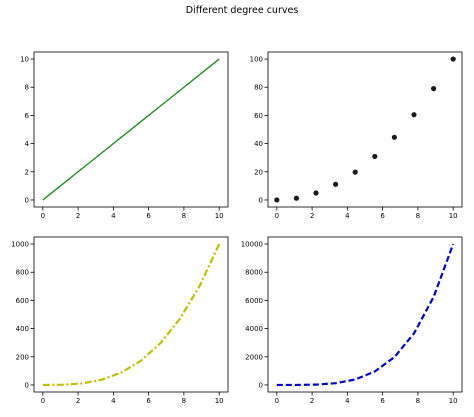 This screenshot has height=417, width=474. What do you see at coordinates (258, 116) in the screenshot?
I see `y-tick-label: 60` at bounding box center [258, 116].